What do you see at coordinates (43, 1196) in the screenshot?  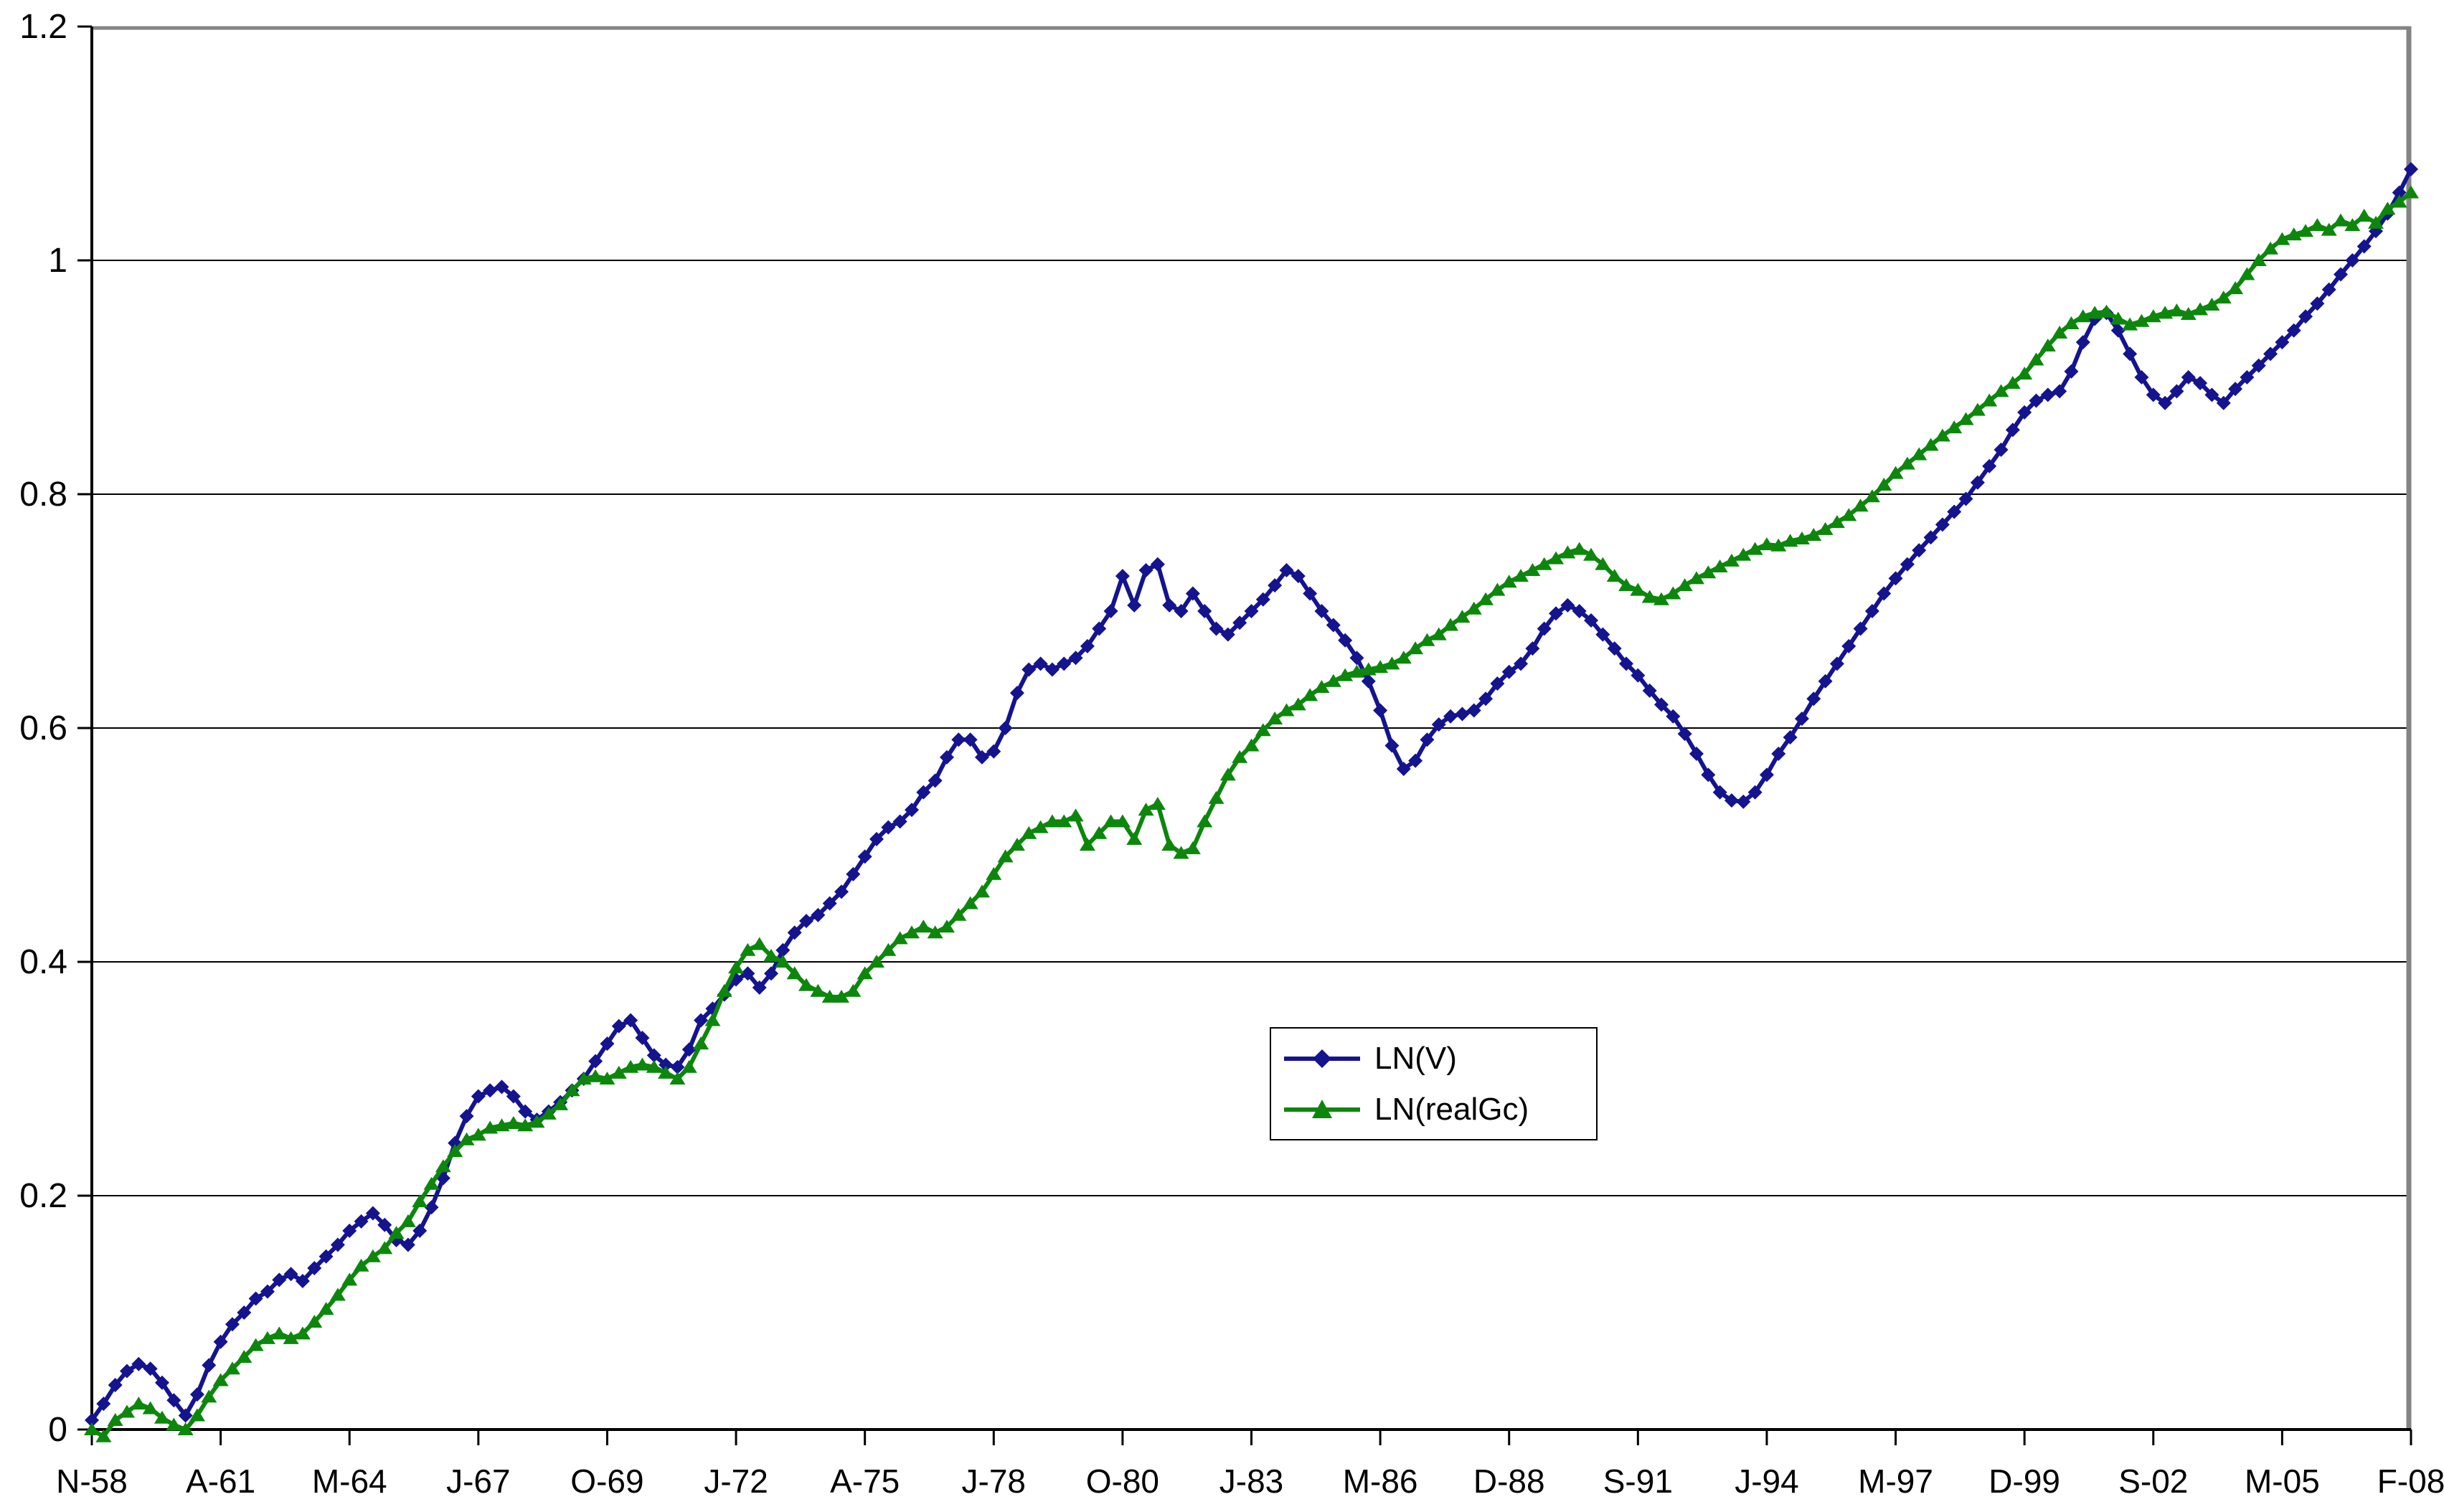 I see `y-tick-label: 0.2` at bounding box center [43, 1196].